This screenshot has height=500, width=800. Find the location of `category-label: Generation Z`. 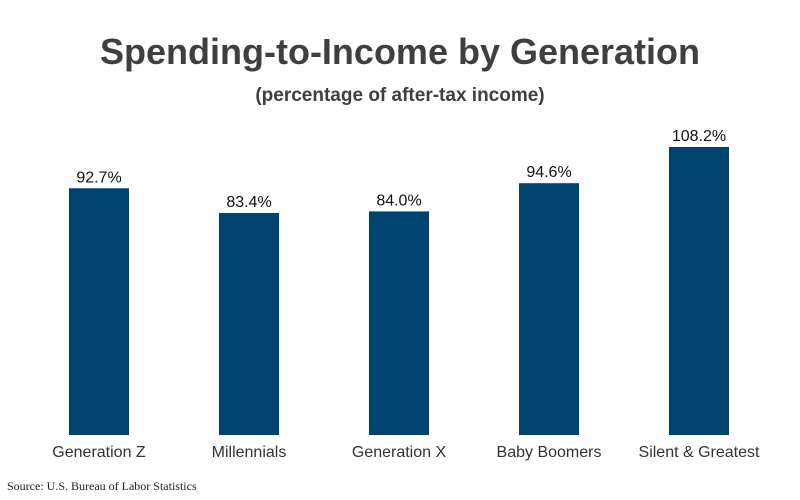

category-label: Generation Z is located at coordinates (99, 452).